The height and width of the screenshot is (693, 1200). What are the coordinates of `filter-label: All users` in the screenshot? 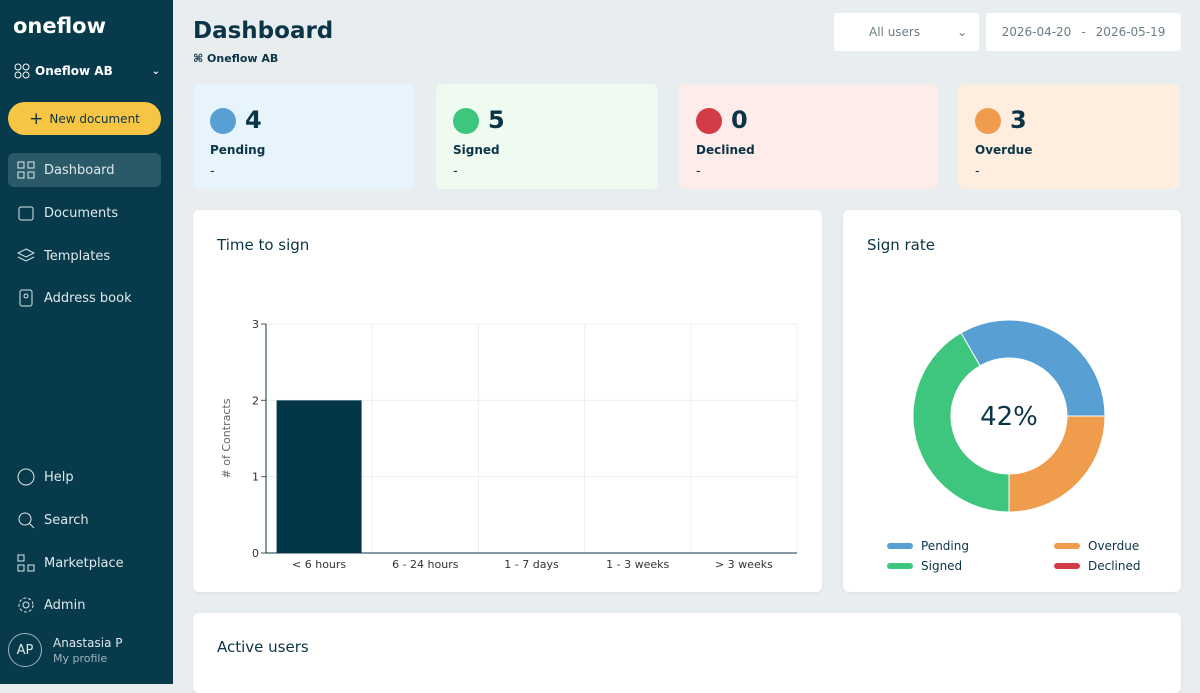 It's located at (895, 32).